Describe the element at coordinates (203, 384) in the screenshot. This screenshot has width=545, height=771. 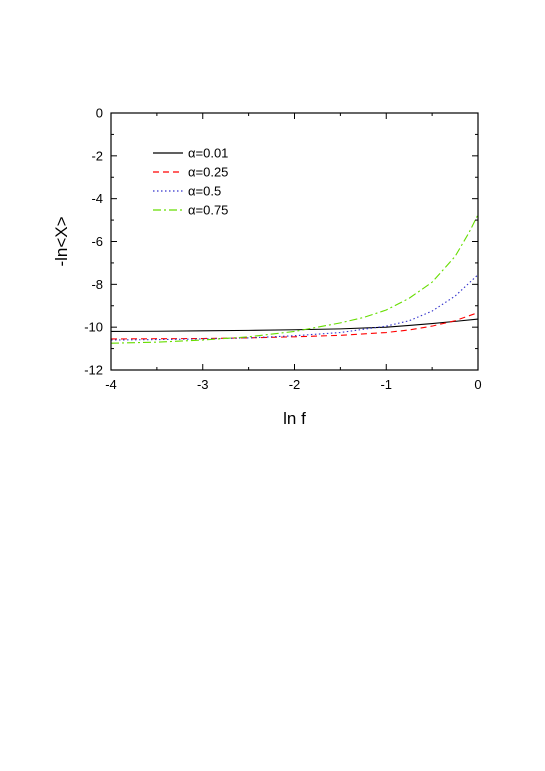
I see `x-tick-label: -3` at that location.